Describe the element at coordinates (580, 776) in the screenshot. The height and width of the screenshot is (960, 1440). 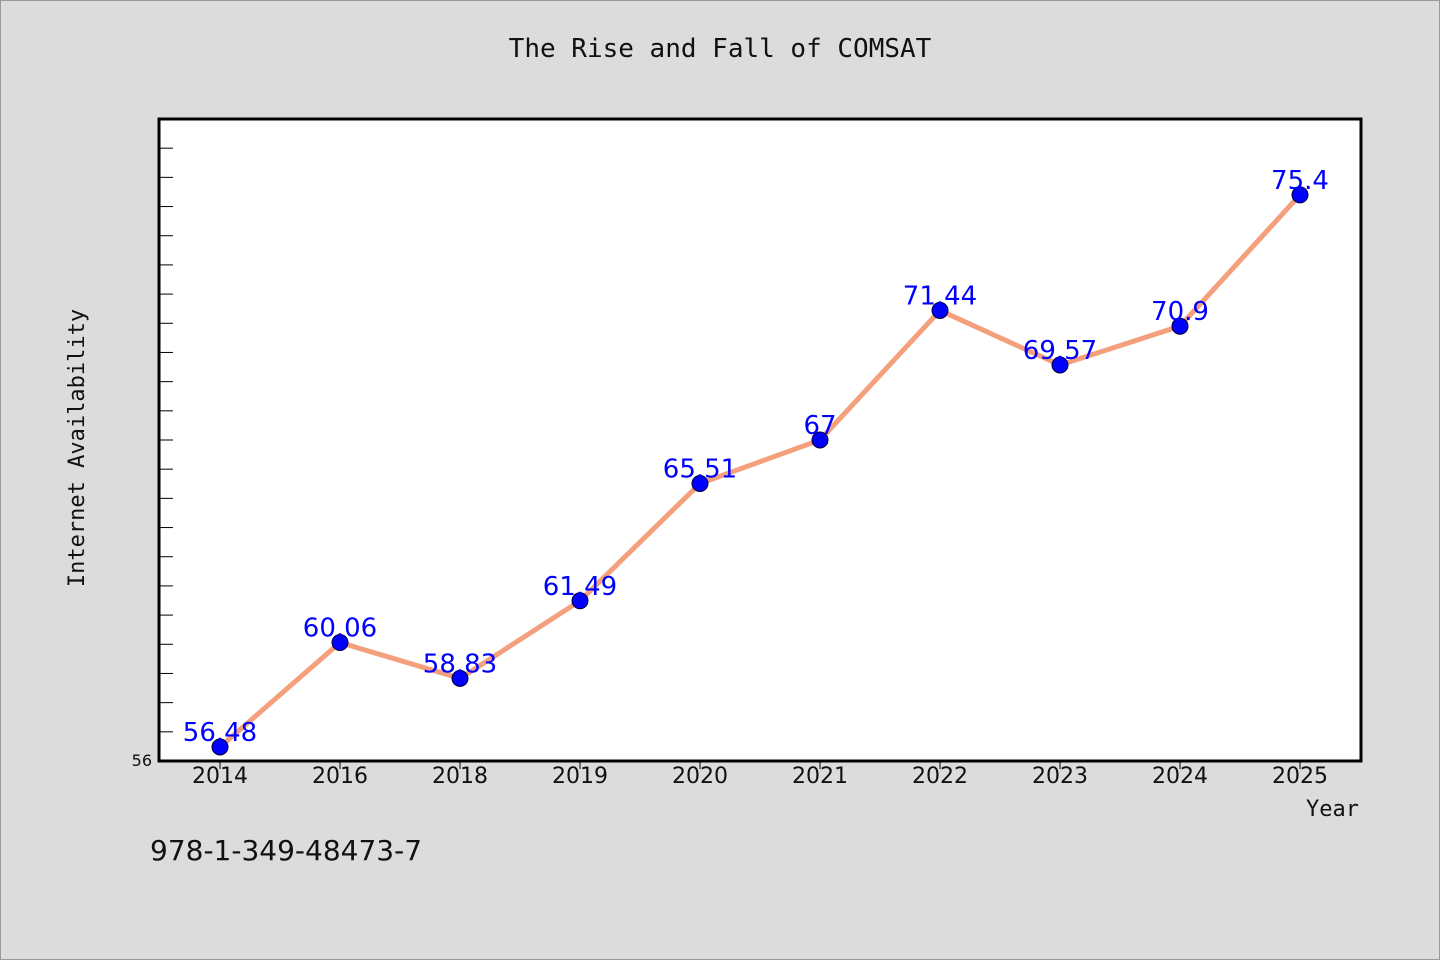
I see `x-tick-label: 2019` at that location.